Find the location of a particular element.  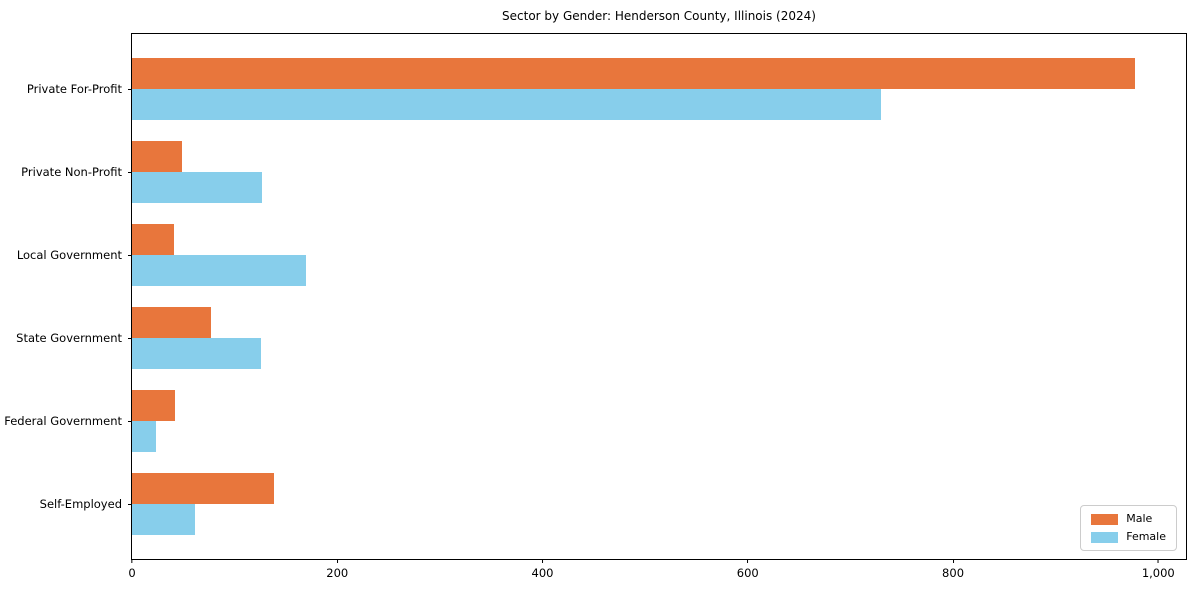

legend-label-female: Female is located at coordinates (1146, 536).